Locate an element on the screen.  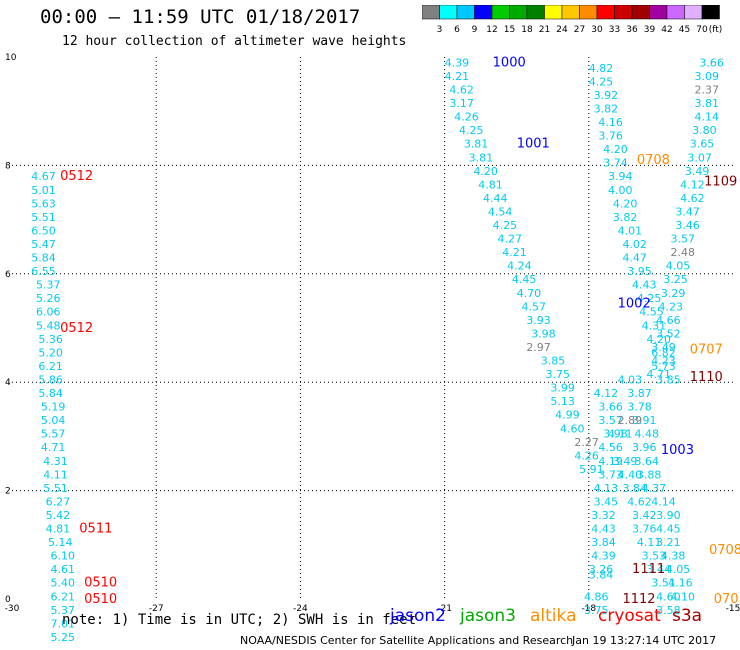
swh-value: 3.65 is located at coordinates (702, 144).